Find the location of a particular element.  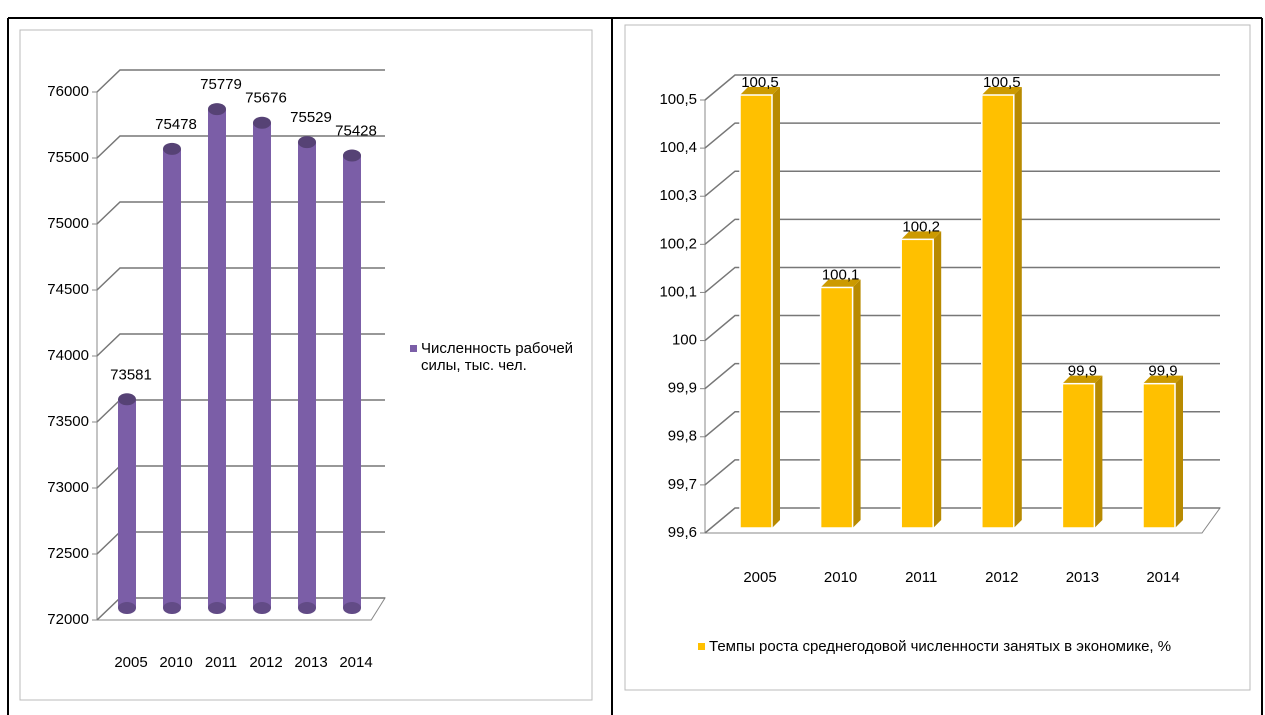

data-label: 75676 is located at coordinates (266, 98).